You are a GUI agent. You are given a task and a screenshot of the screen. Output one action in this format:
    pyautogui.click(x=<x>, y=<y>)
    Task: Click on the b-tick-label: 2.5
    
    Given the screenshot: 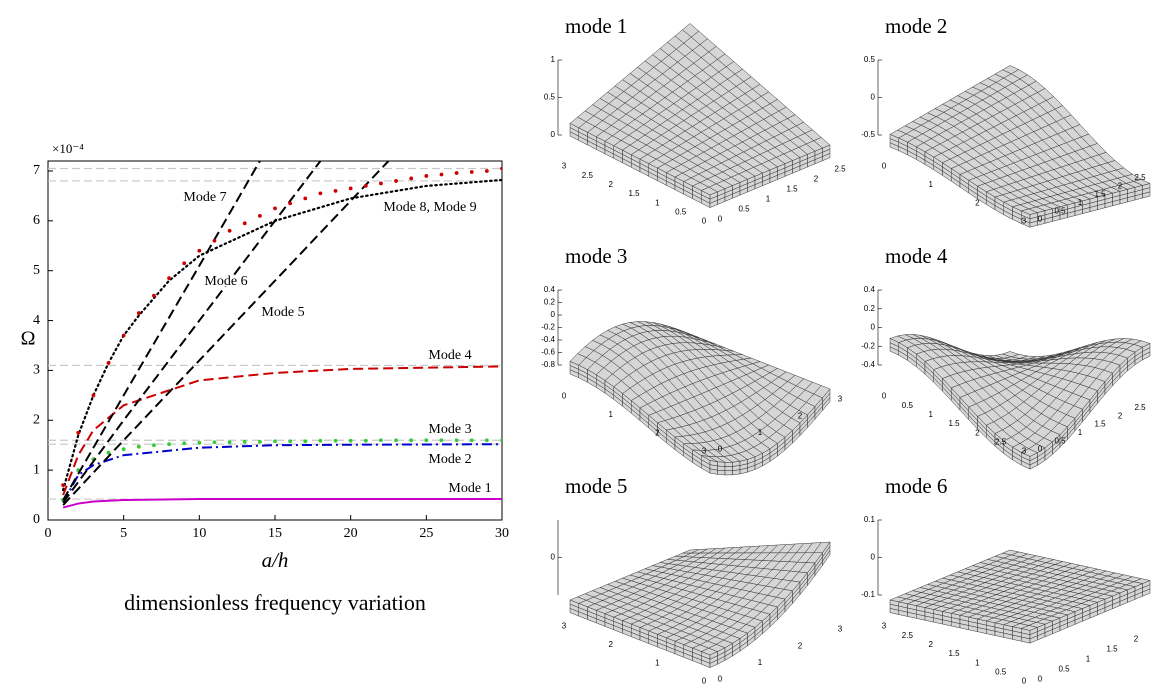 What is the action you would take?
    pyautogui.click(x=1140, y=177)
    